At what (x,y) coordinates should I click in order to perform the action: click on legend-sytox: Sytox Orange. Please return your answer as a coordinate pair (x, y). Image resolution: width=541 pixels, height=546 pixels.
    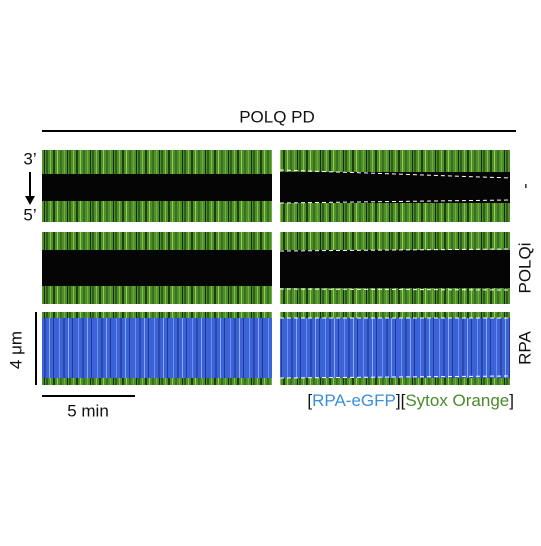
    Looking at the image, I should click on (457, 400).